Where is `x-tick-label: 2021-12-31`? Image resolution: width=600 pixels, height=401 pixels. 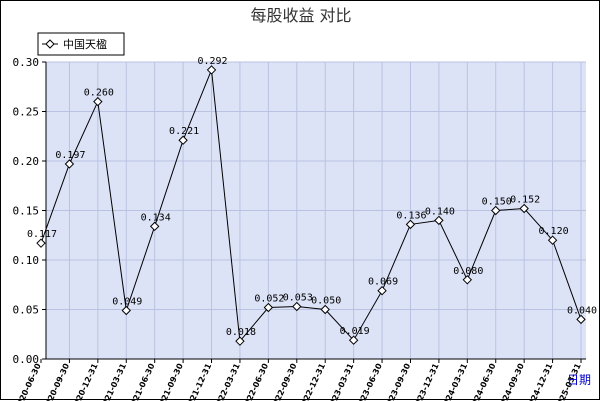 x-tick-label: 2021-12-31 is located at coordinates (199, 381).